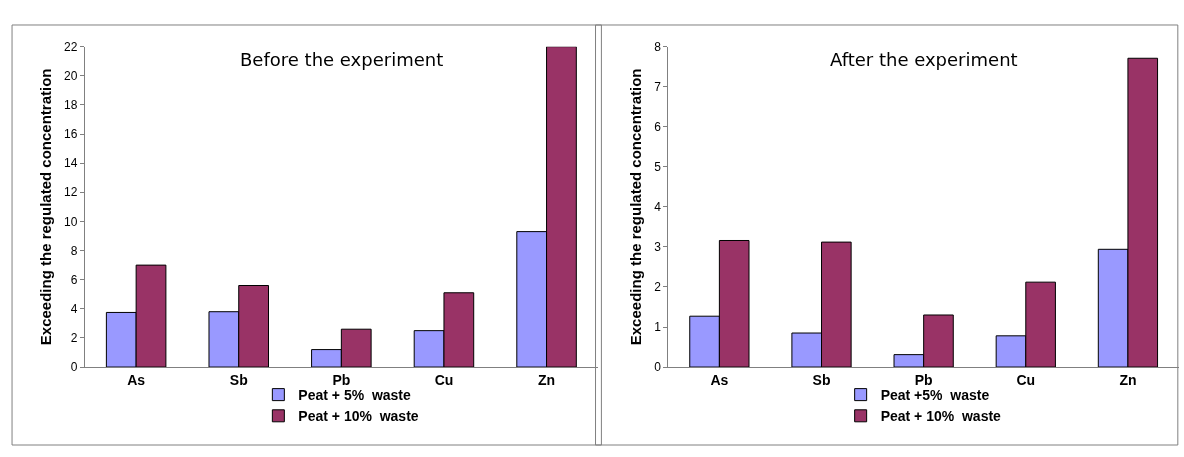 This screenshot has width=1184, height=457. What do you see at coordinates (355, 395) in the screenshot?
I see `legend-label: Peat + 5% waste` at bounding box center [355, 395].